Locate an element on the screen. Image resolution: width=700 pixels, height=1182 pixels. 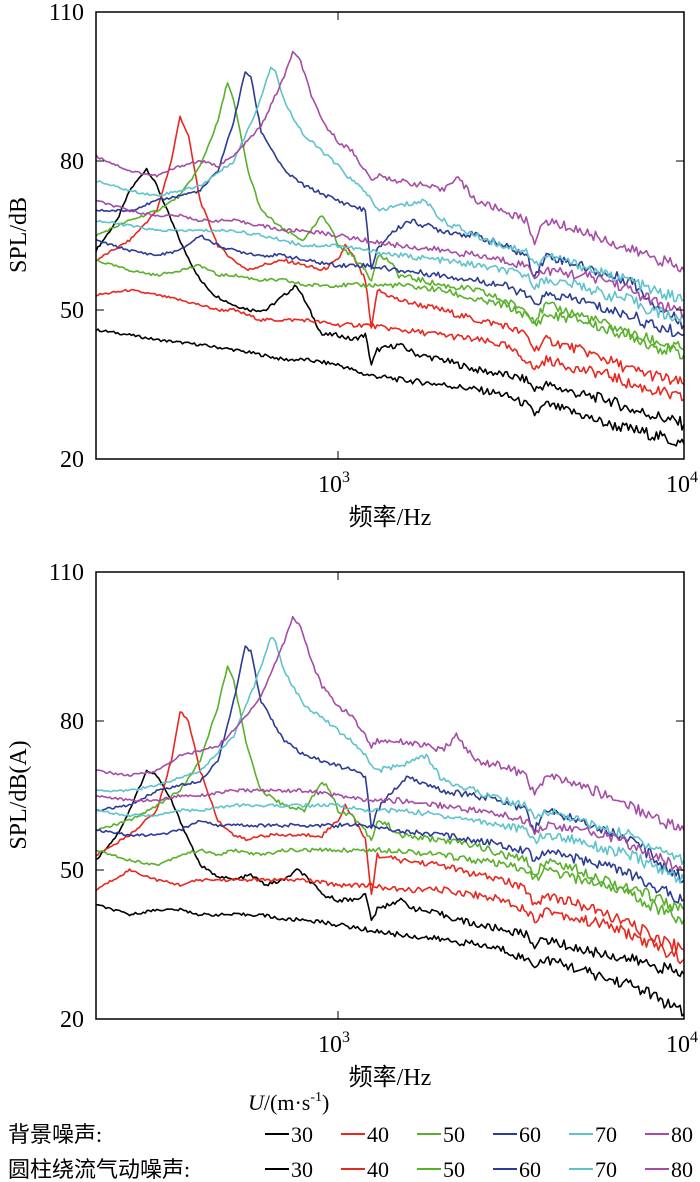
legend-row-label-cylinder: 圆柱绕流气动噪声: is located at coordinates (99, 1169).